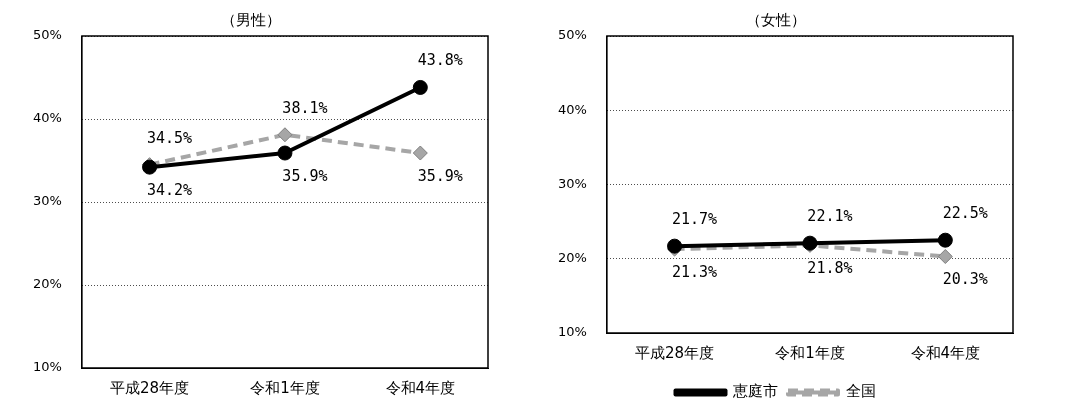  Describe the element at coordinates (170, 190) in the screenshot. I see `data-label: 34.2%` at that location.